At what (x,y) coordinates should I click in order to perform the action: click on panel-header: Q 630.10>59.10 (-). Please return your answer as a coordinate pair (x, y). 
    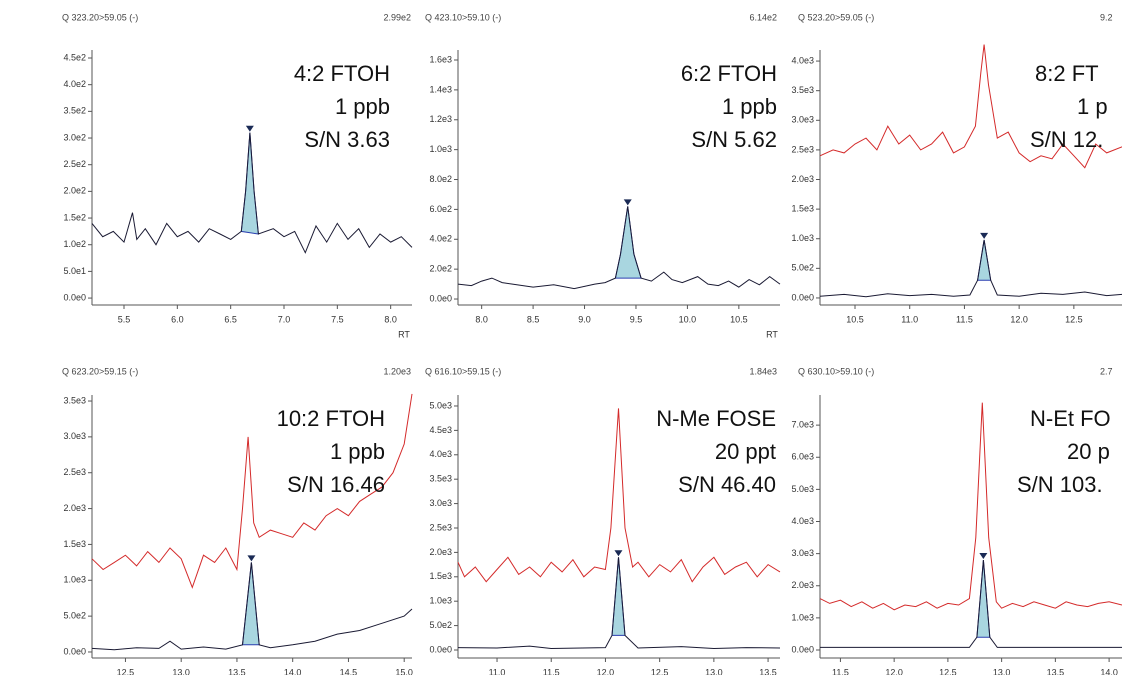
    Looking at the image, I should click on (836, 371).